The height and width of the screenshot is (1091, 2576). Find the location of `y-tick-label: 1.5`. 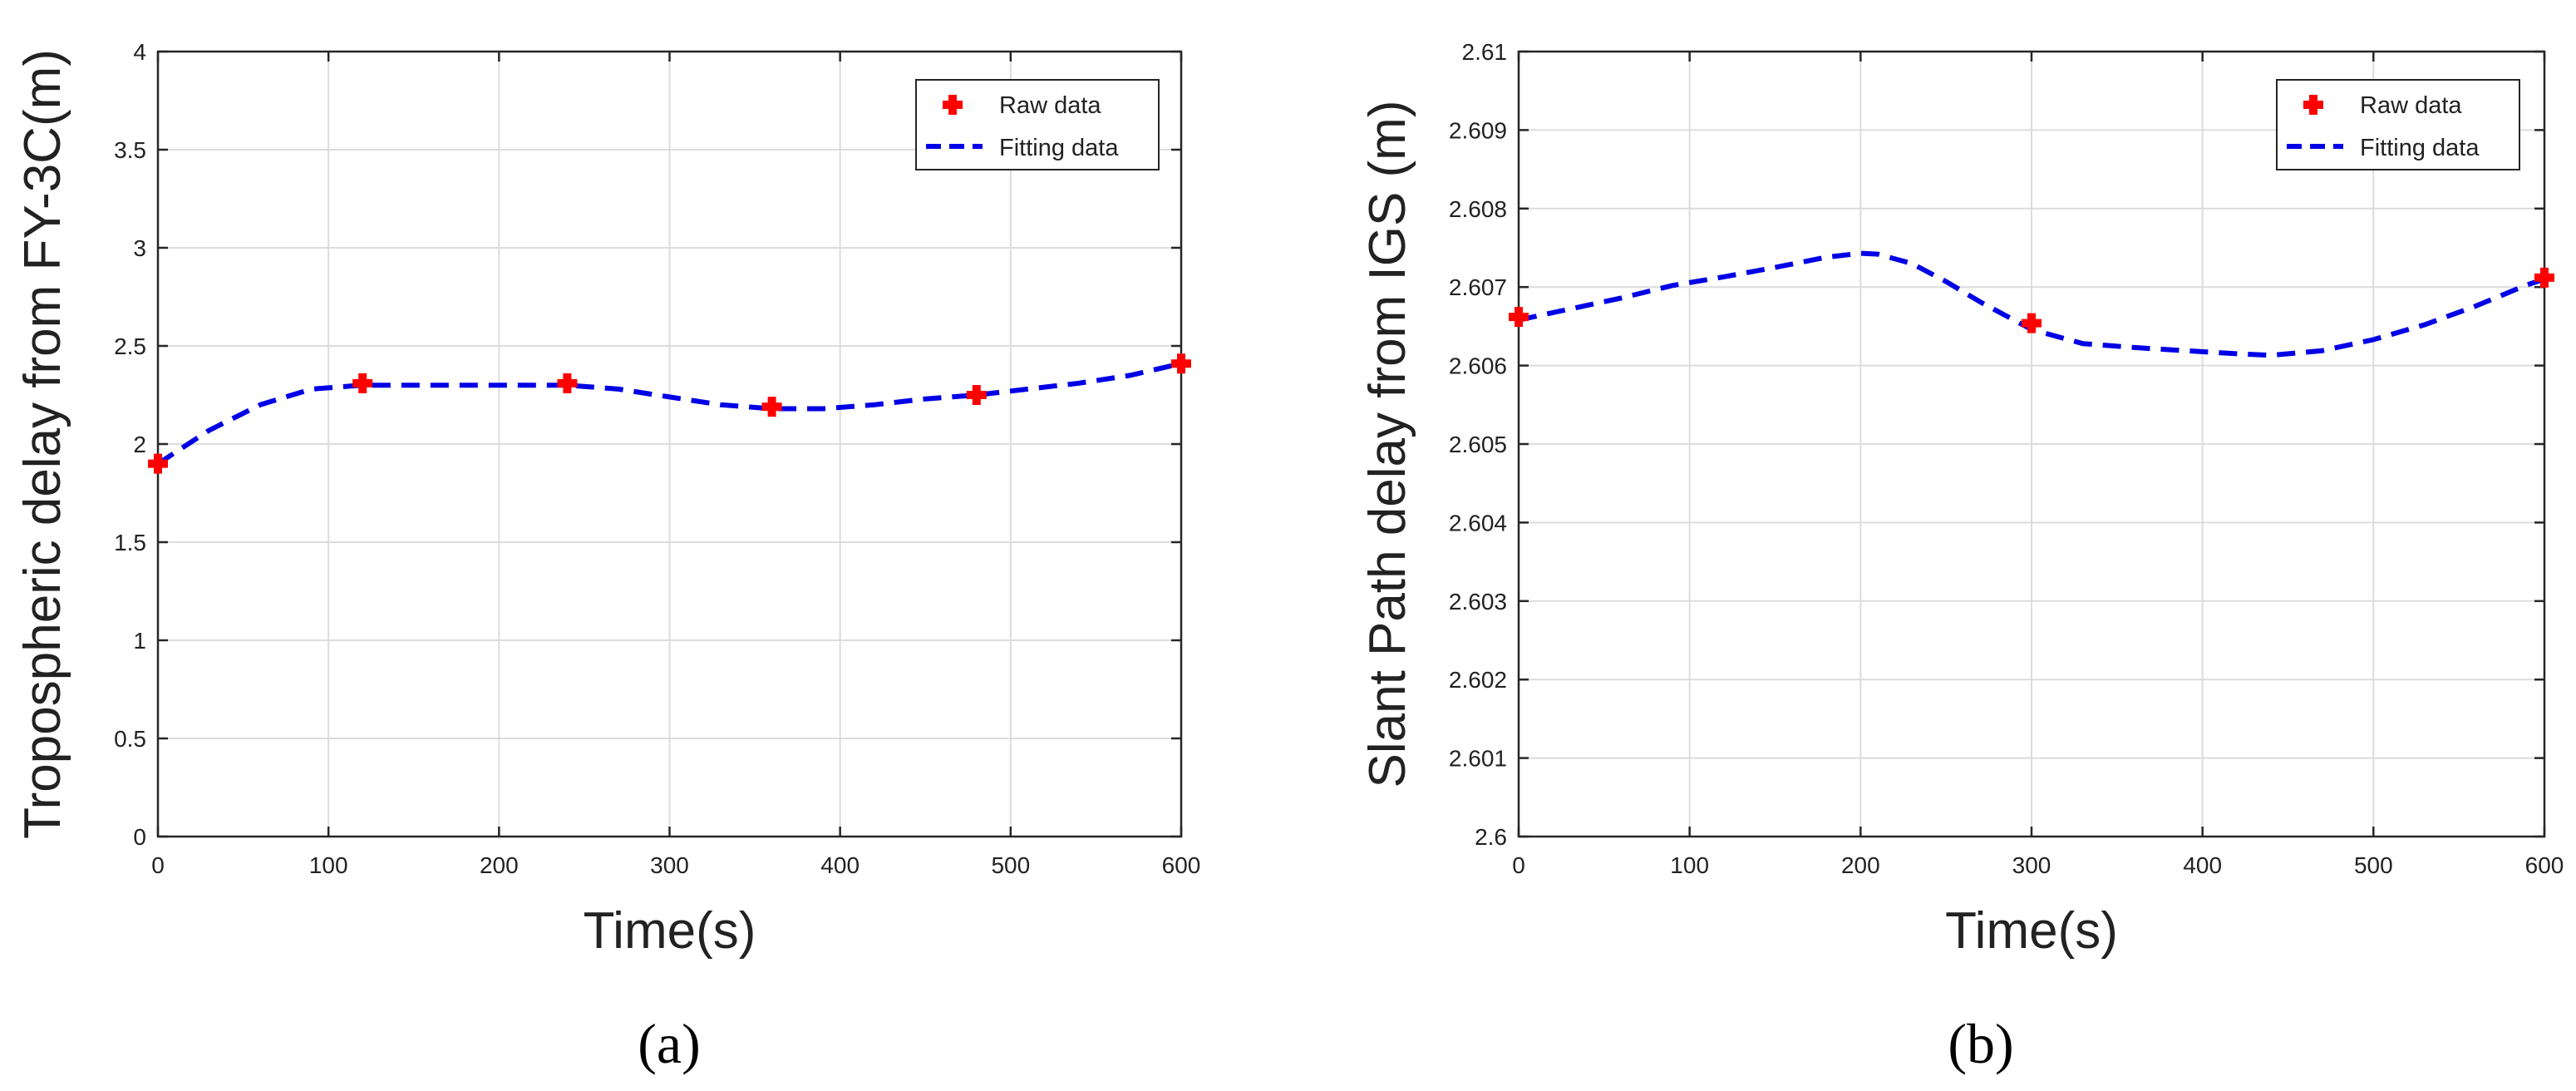

y-tick-label: 1.5 is located at coordinates (130, 542).